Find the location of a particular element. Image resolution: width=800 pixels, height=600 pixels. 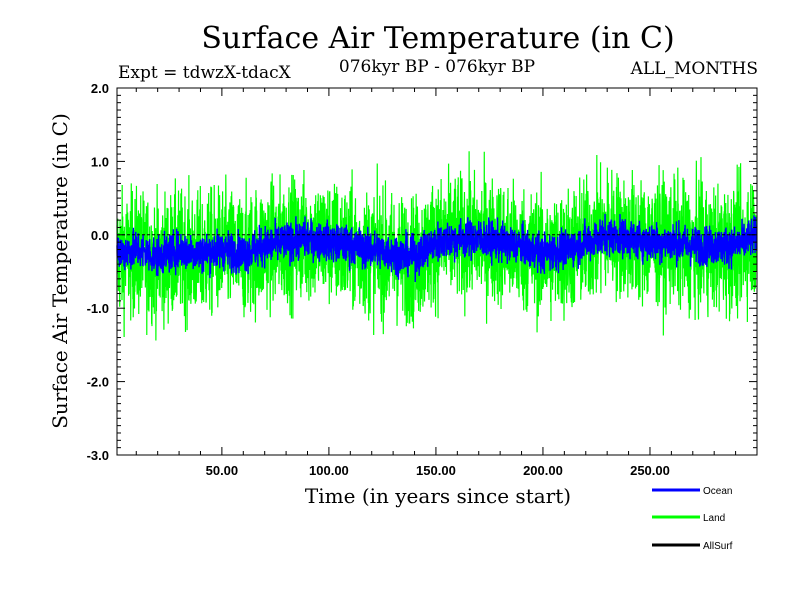

y-tick-label: -3.0 is located at coordinates (98, 455).